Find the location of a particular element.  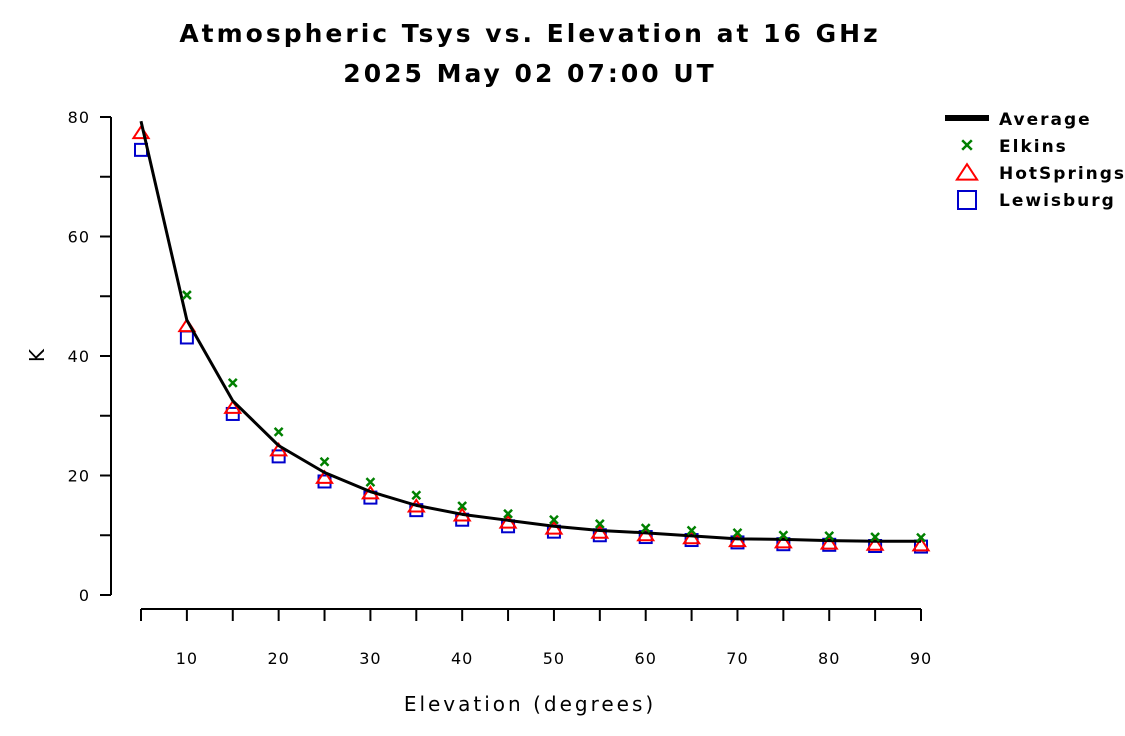

x-tick-label: 60 is located at coordinates (646, 658).